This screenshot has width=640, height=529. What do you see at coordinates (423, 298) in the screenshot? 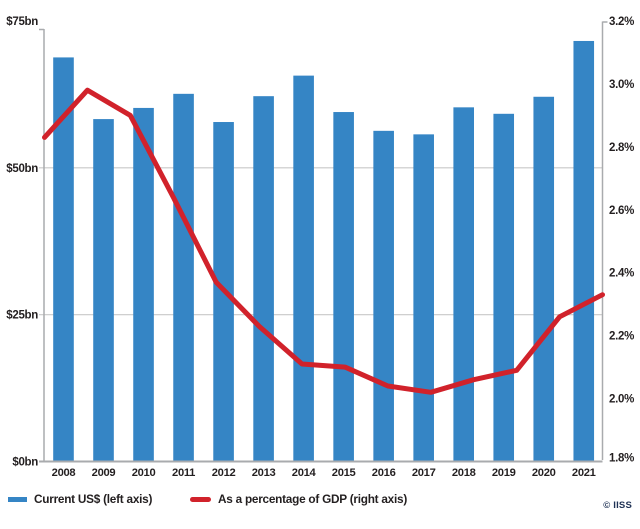
I see `bar-2017` at bounding box center [423, 298].